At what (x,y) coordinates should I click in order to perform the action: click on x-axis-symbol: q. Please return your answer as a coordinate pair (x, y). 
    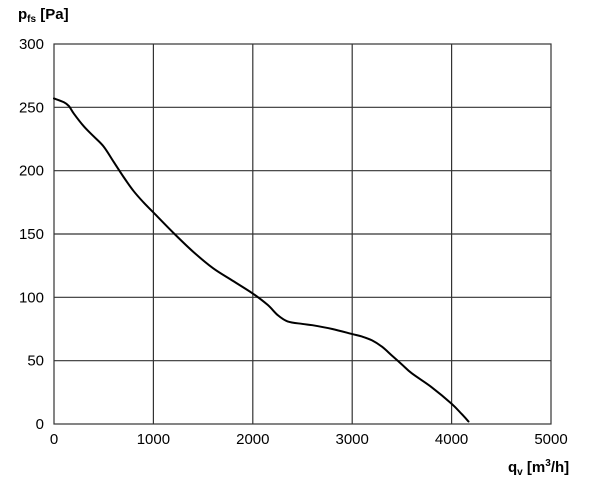
    Looking at the image, I should click on (513, 467).